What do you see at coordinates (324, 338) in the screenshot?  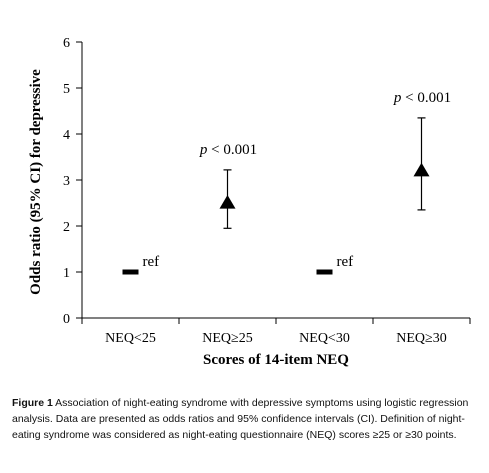 I see `x-tick-label: NEQ<30` at bounding box center [324, 338].